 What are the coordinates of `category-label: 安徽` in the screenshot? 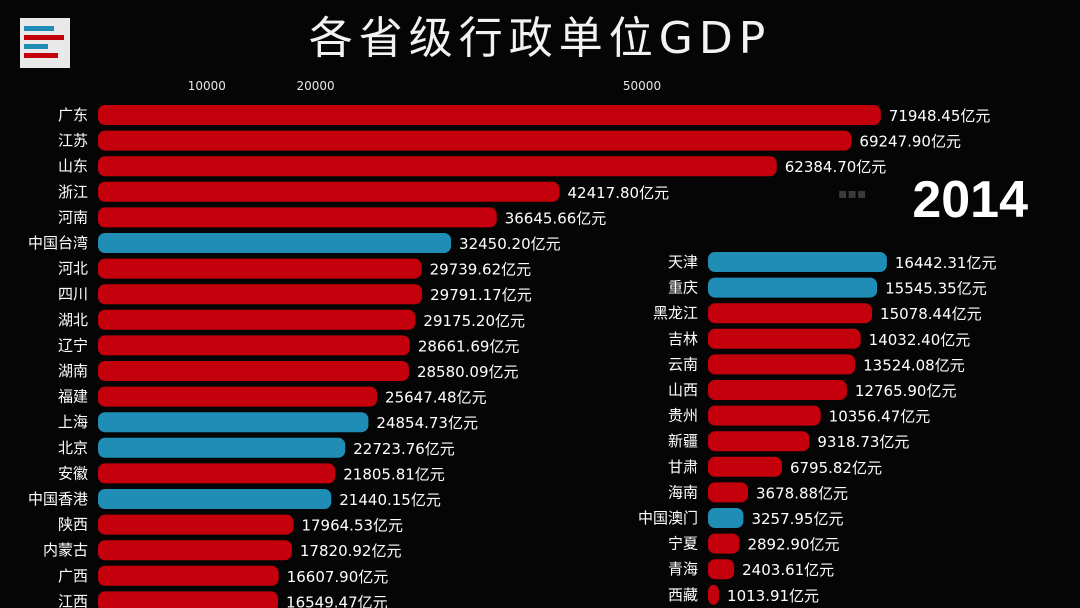 It's located at (73, 473).